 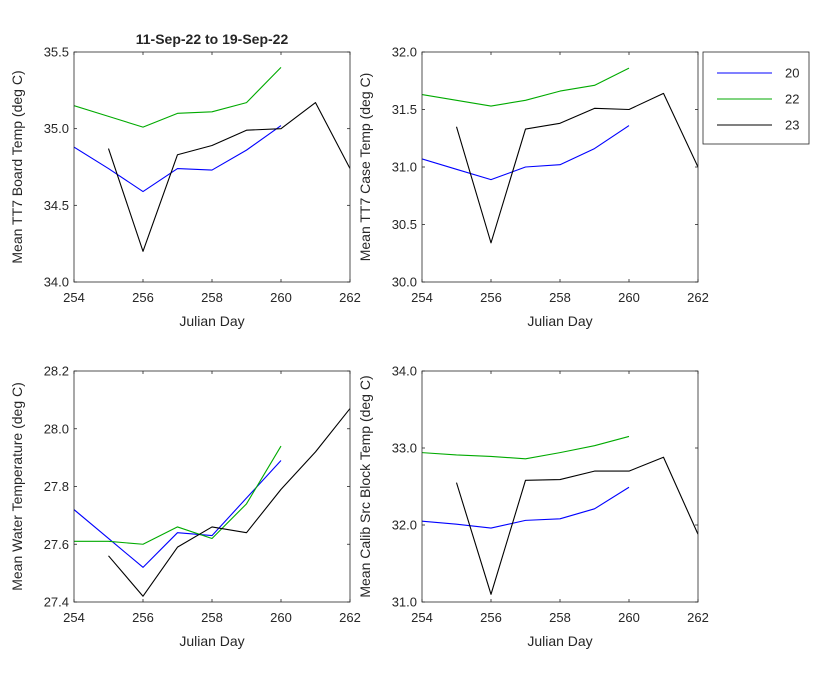 What do you see at coordinates (404, 602) in the screenshot?
I see `chart-4-ytick-label: 31.0` at bounding box center [404, 602].